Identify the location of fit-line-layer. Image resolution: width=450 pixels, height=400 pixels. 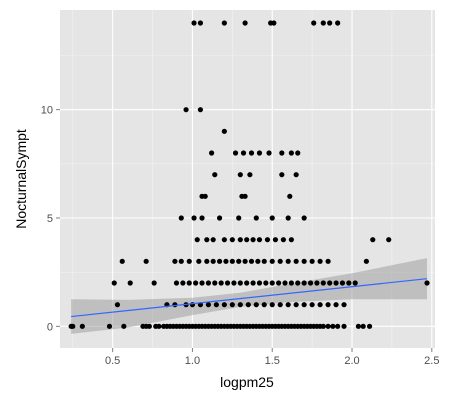
(249, 298).